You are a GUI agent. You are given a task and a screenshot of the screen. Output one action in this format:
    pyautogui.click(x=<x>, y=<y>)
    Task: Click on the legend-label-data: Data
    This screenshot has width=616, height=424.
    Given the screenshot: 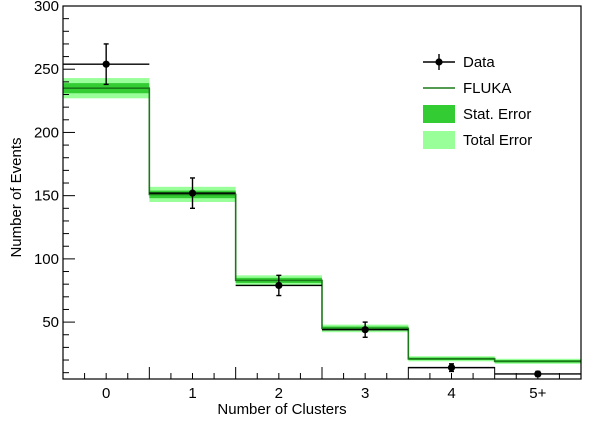 What is the action you would take?
    pyautogui.click(x=479, y=62)
    